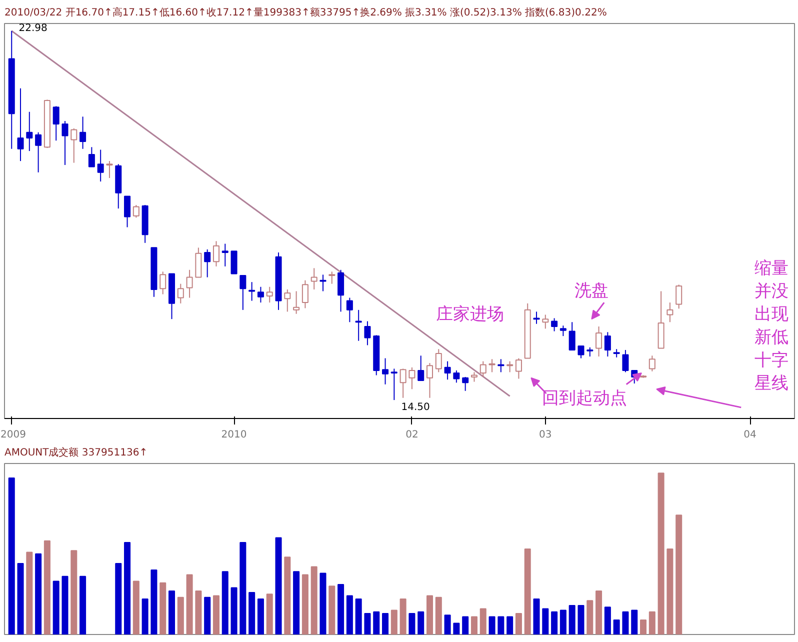 The width and height of the screenshot is (798, 642). What do you see at coordinates (470, 314) in the screenshot?
I see `annotation: 庄家进场` at bounding box center [470, 314].